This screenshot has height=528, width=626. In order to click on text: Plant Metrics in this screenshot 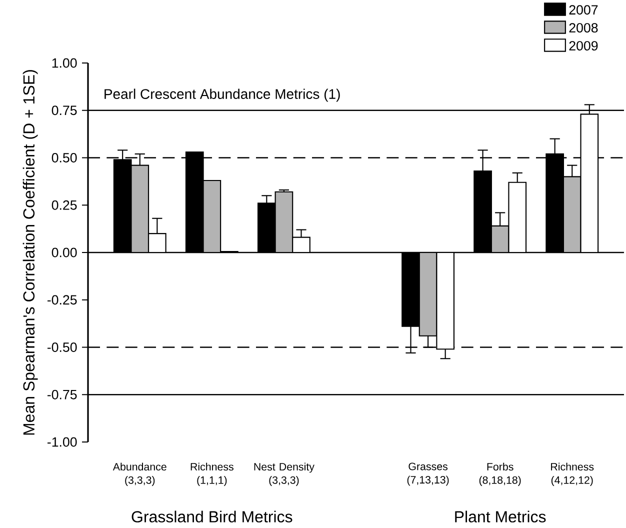, I will do `click(500, 516)`.